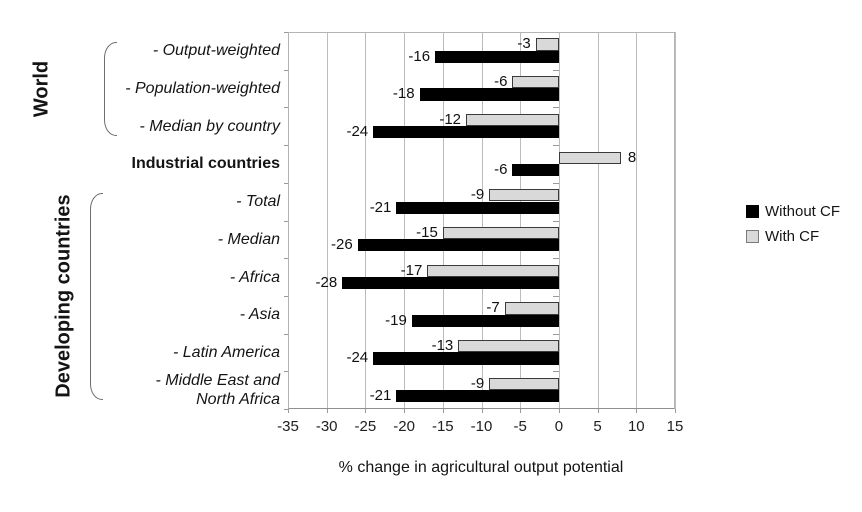  I want to click on category-label: Industrial countries, so click(205, 164).